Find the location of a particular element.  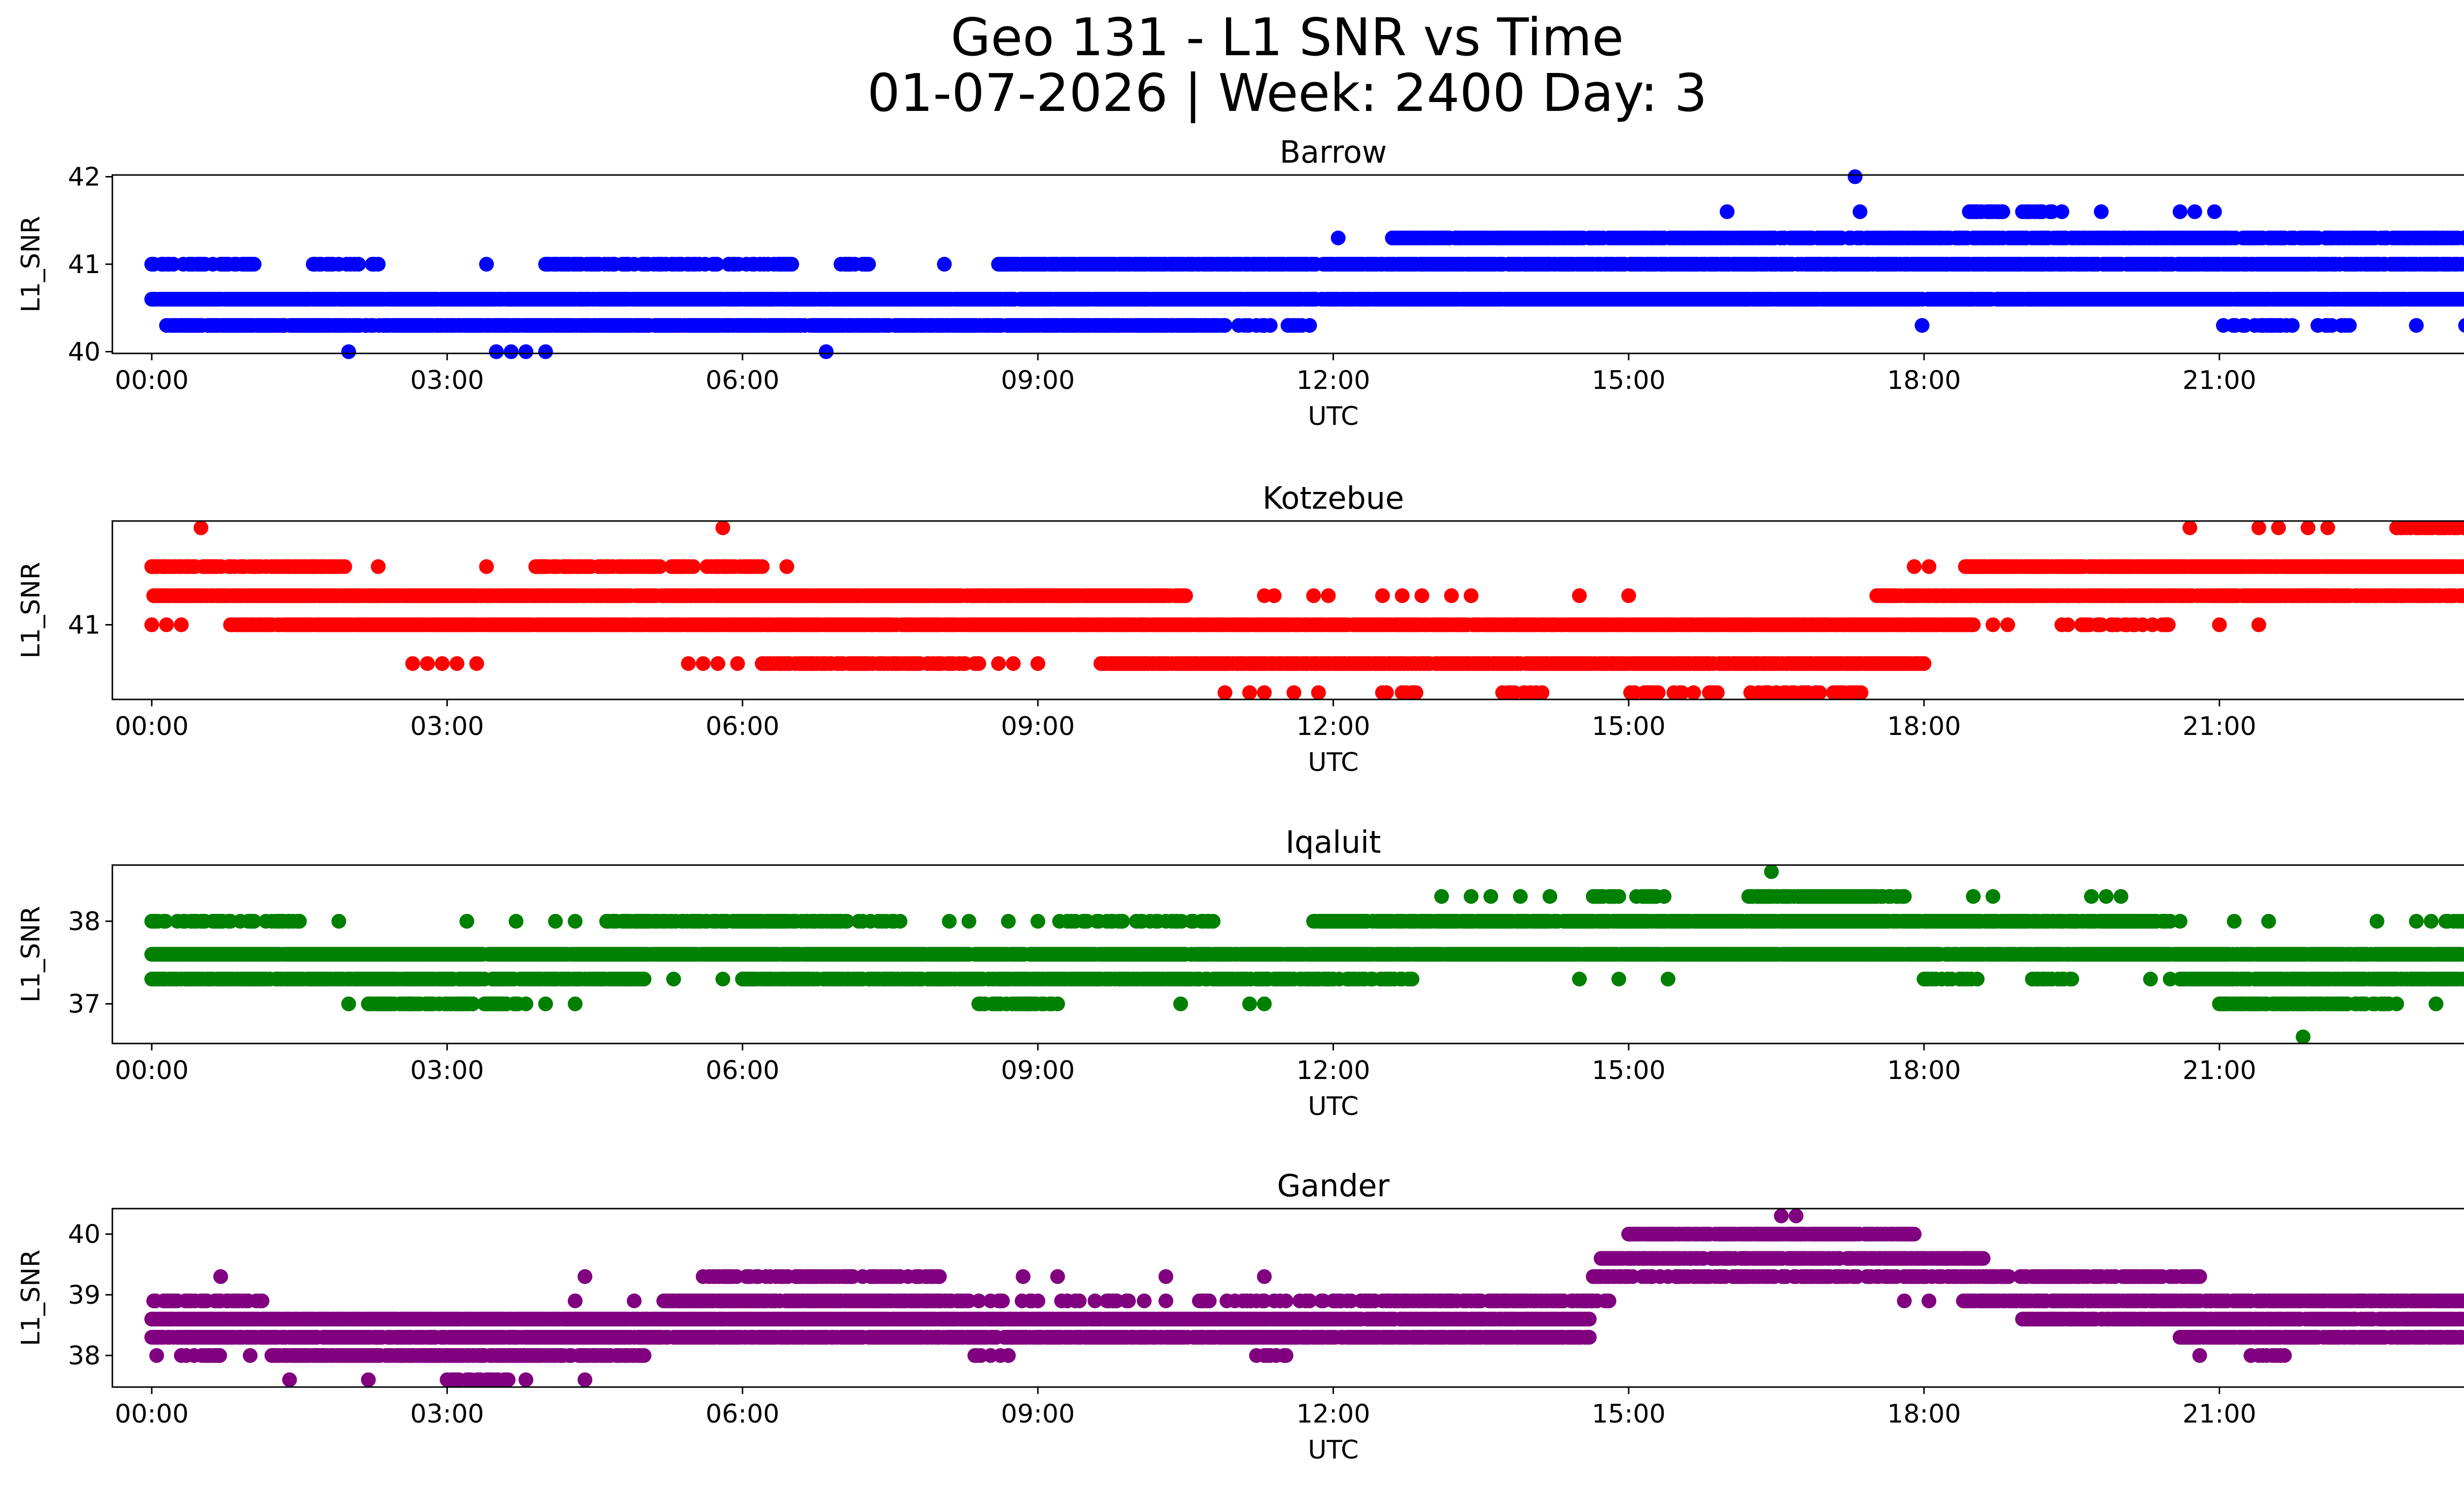

x-tick-label: 21:00 is located at coordinates (2220, 380).